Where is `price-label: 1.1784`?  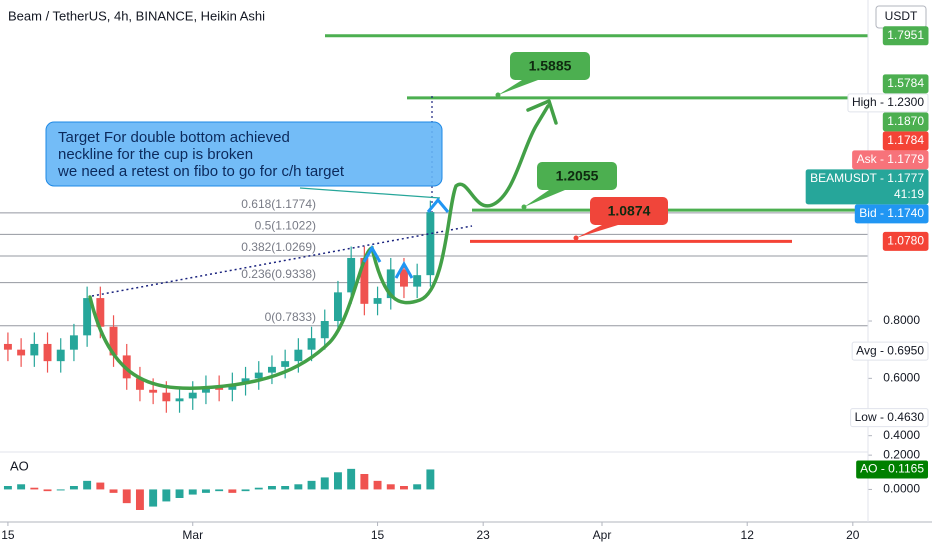 price-label: 1.1784 is located at coordinates (905, 140).